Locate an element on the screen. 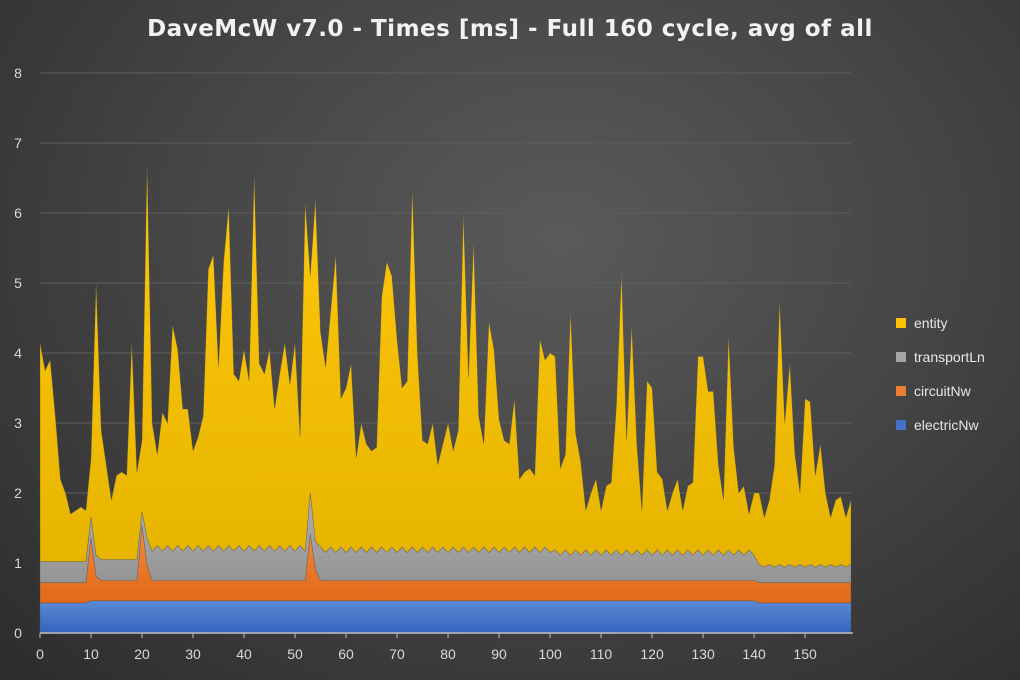 Image resolution: width=1020 pixels, height=680 pixels. legend-label: entity is located at coordinates (931, 323).